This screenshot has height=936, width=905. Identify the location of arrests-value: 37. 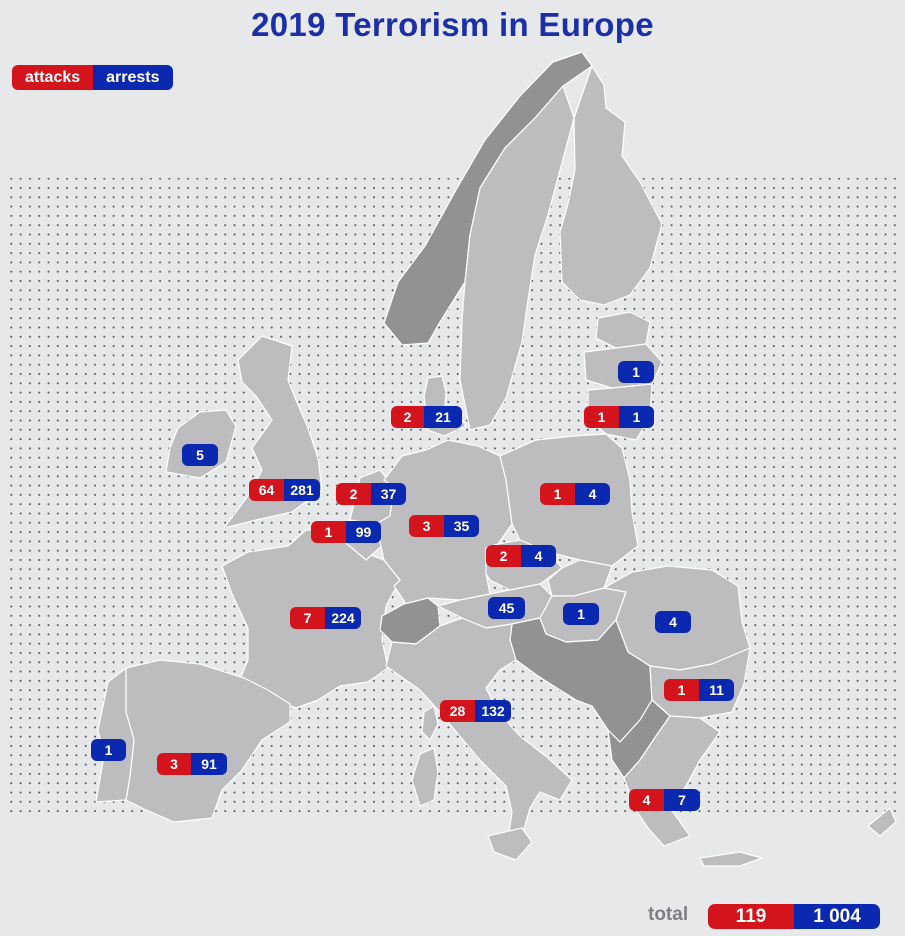
(388, 494).